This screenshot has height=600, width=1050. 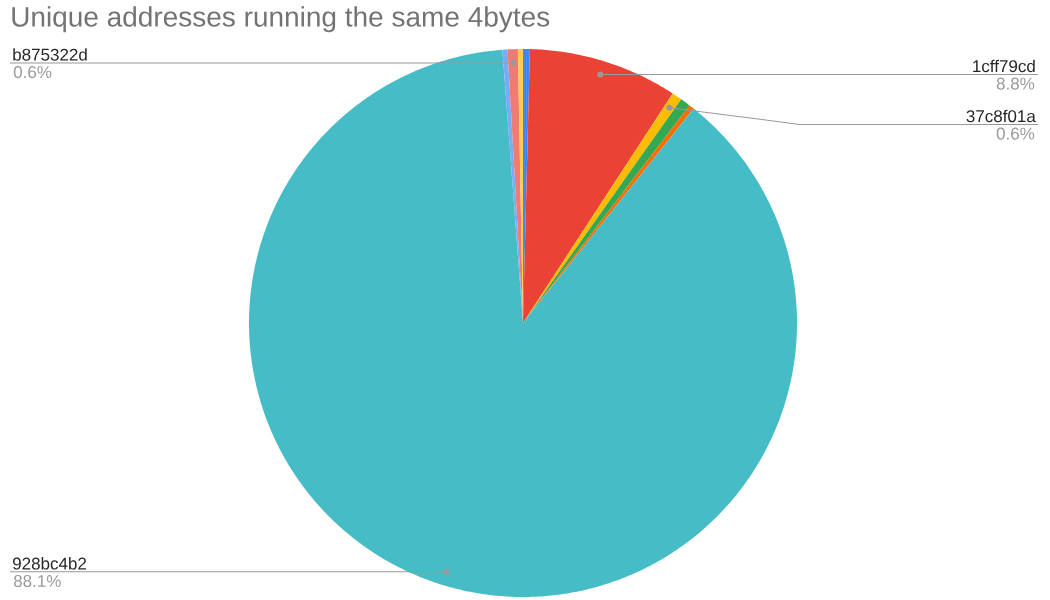 I want to click on data-label: 88.1%, so click(x=37, y=581).